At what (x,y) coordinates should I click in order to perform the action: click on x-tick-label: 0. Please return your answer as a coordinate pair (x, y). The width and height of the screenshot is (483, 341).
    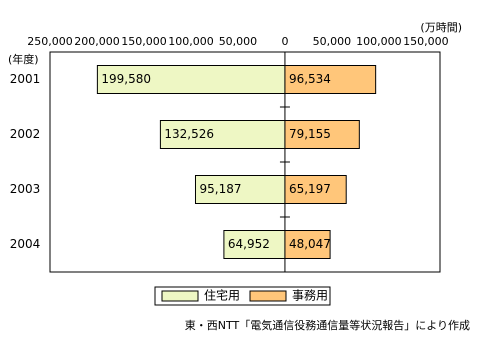
    Looking at the image, I should click on (284, 41).